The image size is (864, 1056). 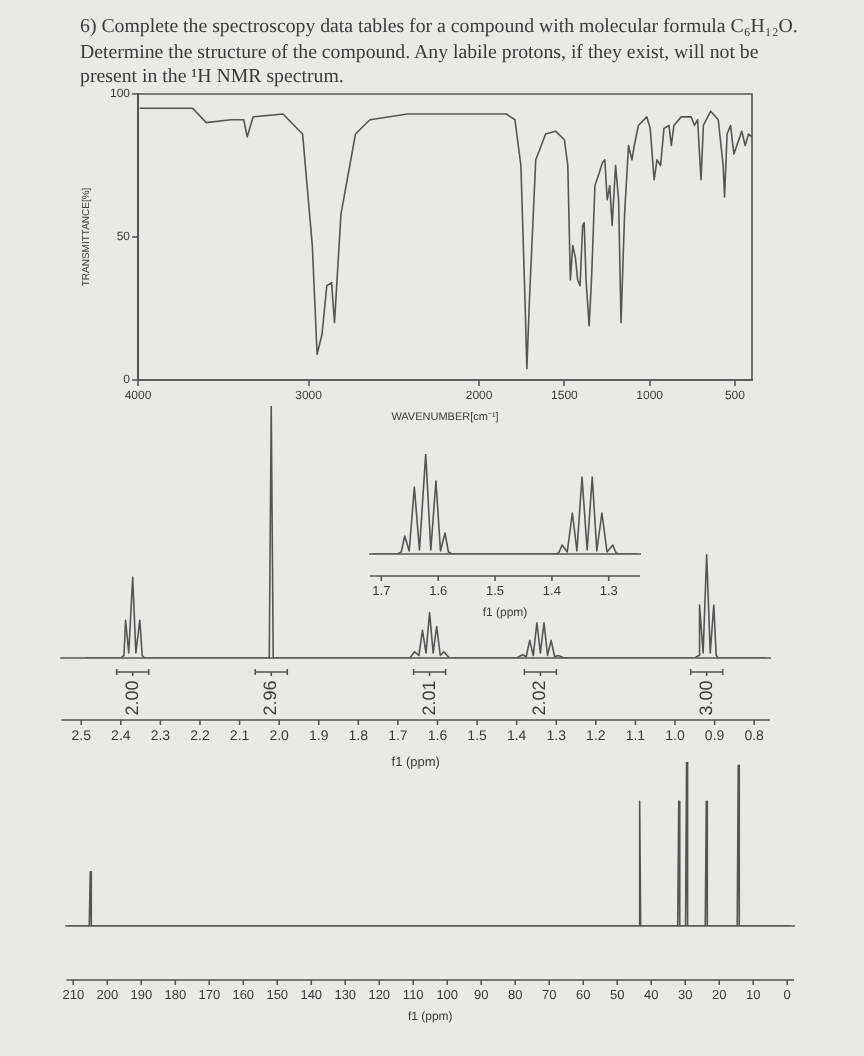 I want to click on annotation: 2.01, so click(x=428, y=698).